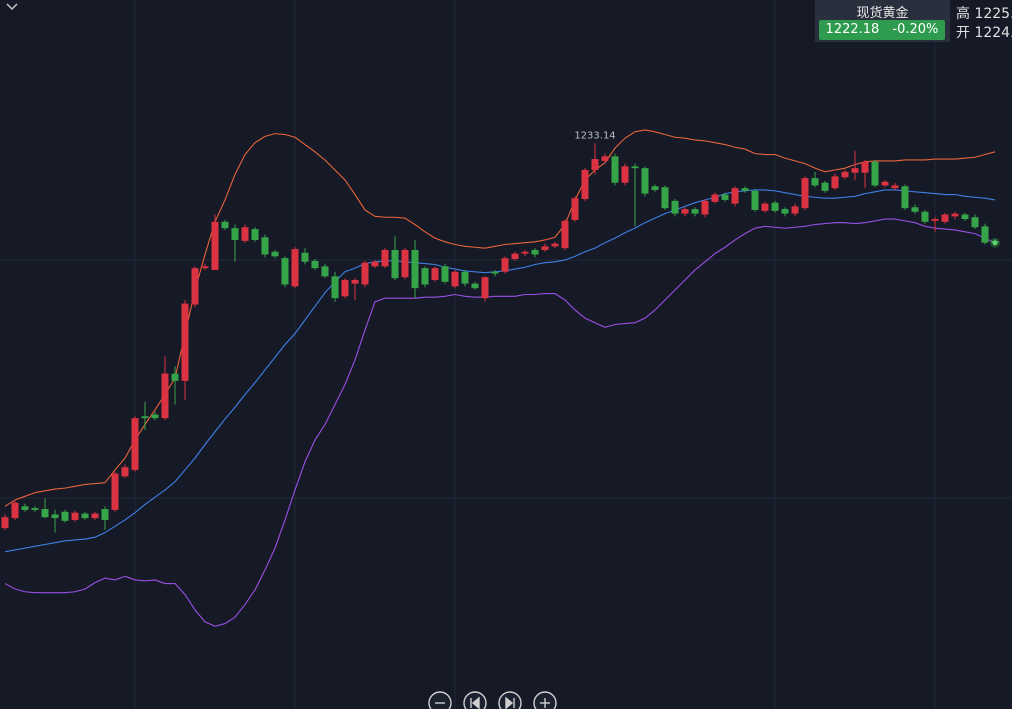 The width and height of the screenshot is (1012, 709). What do you see at coordinates (915, 29) in the screenshot?
I see `change: -0.20%` at bounding box center [915, 29].